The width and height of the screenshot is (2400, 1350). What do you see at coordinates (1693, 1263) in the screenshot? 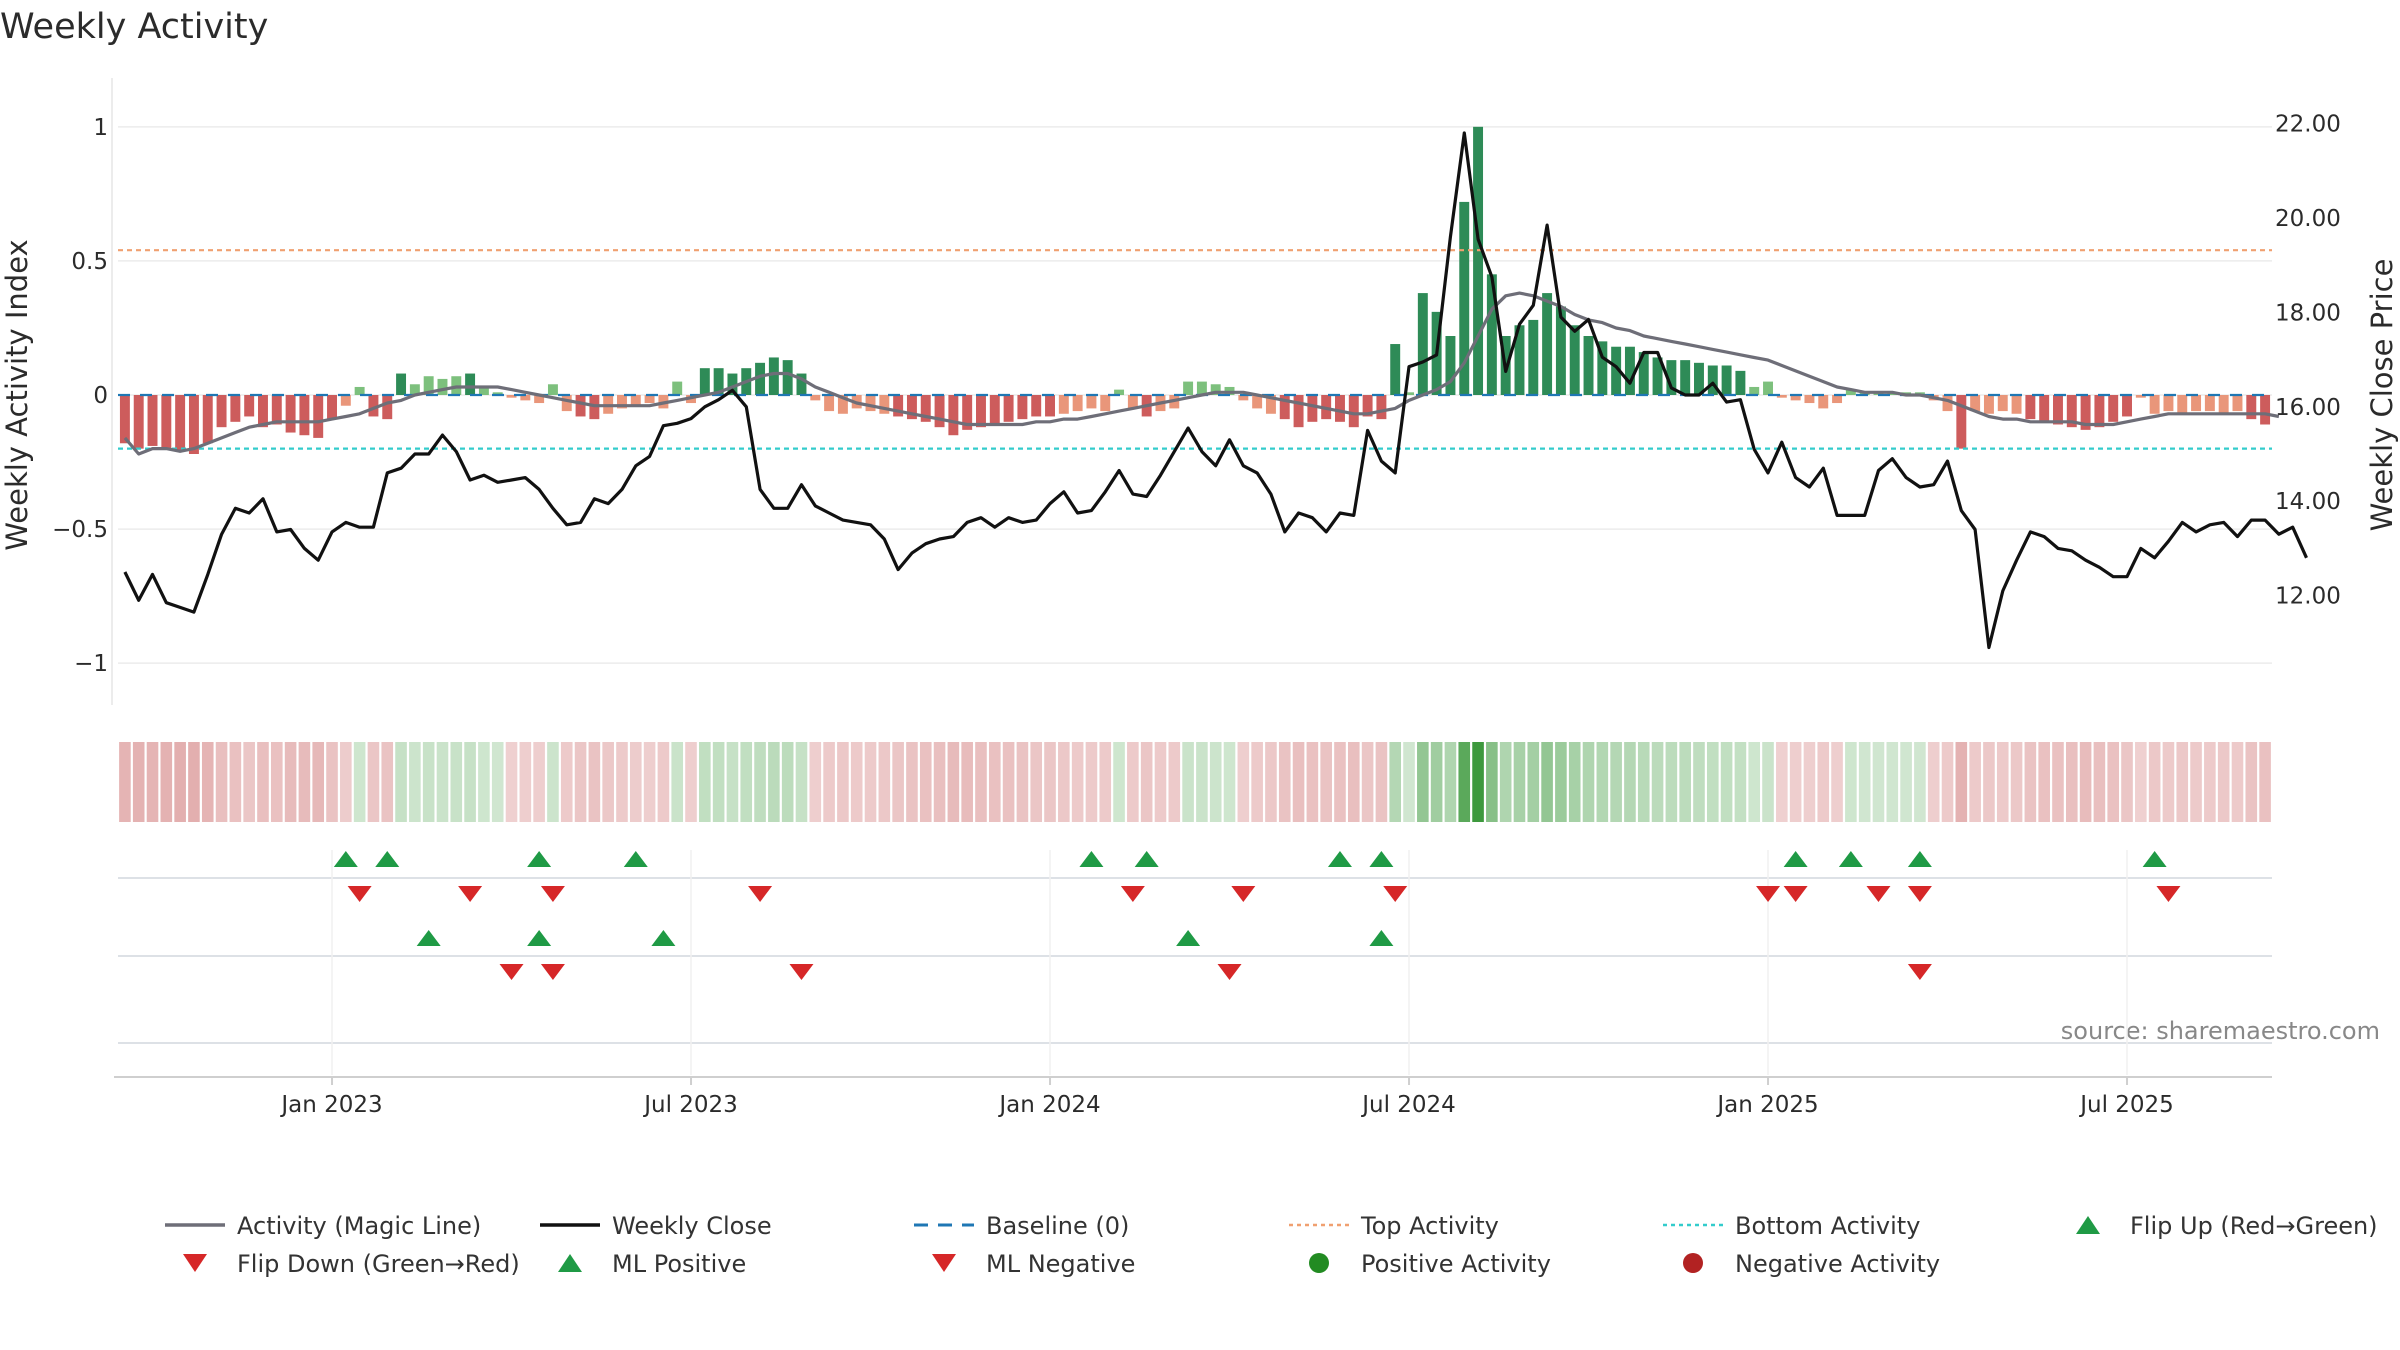
I see `legend-swatch-circle` at bounding box center [1693, 1263].